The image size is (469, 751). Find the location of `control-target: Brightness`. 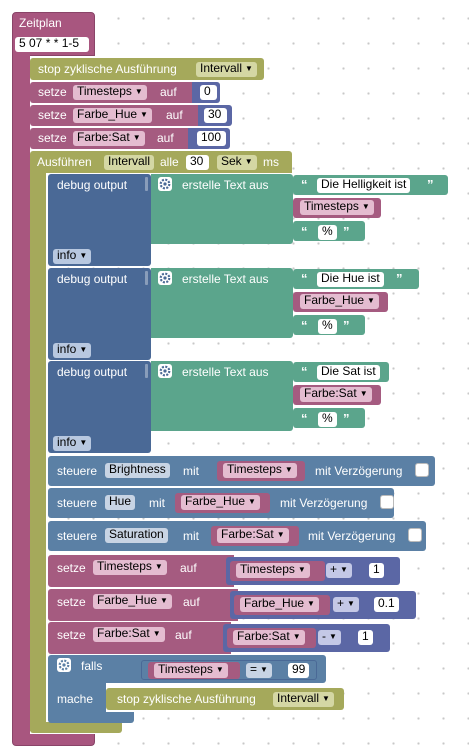

control-target: Brightness is located at coordinates (137, 470).